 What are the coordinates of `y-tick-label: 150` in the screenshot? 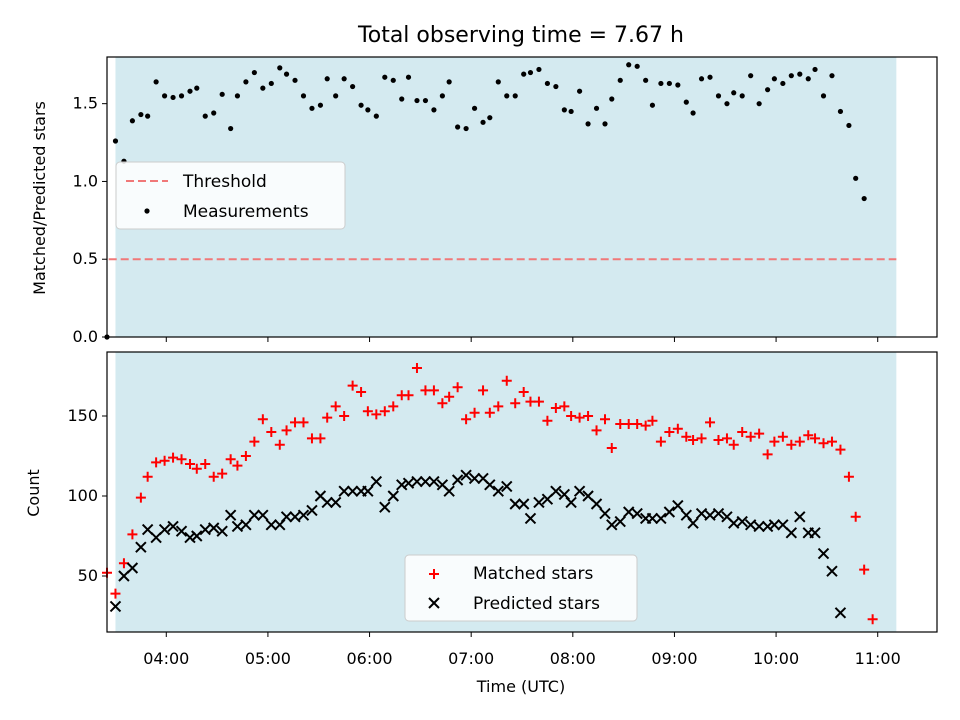 It's located at (82, 415).